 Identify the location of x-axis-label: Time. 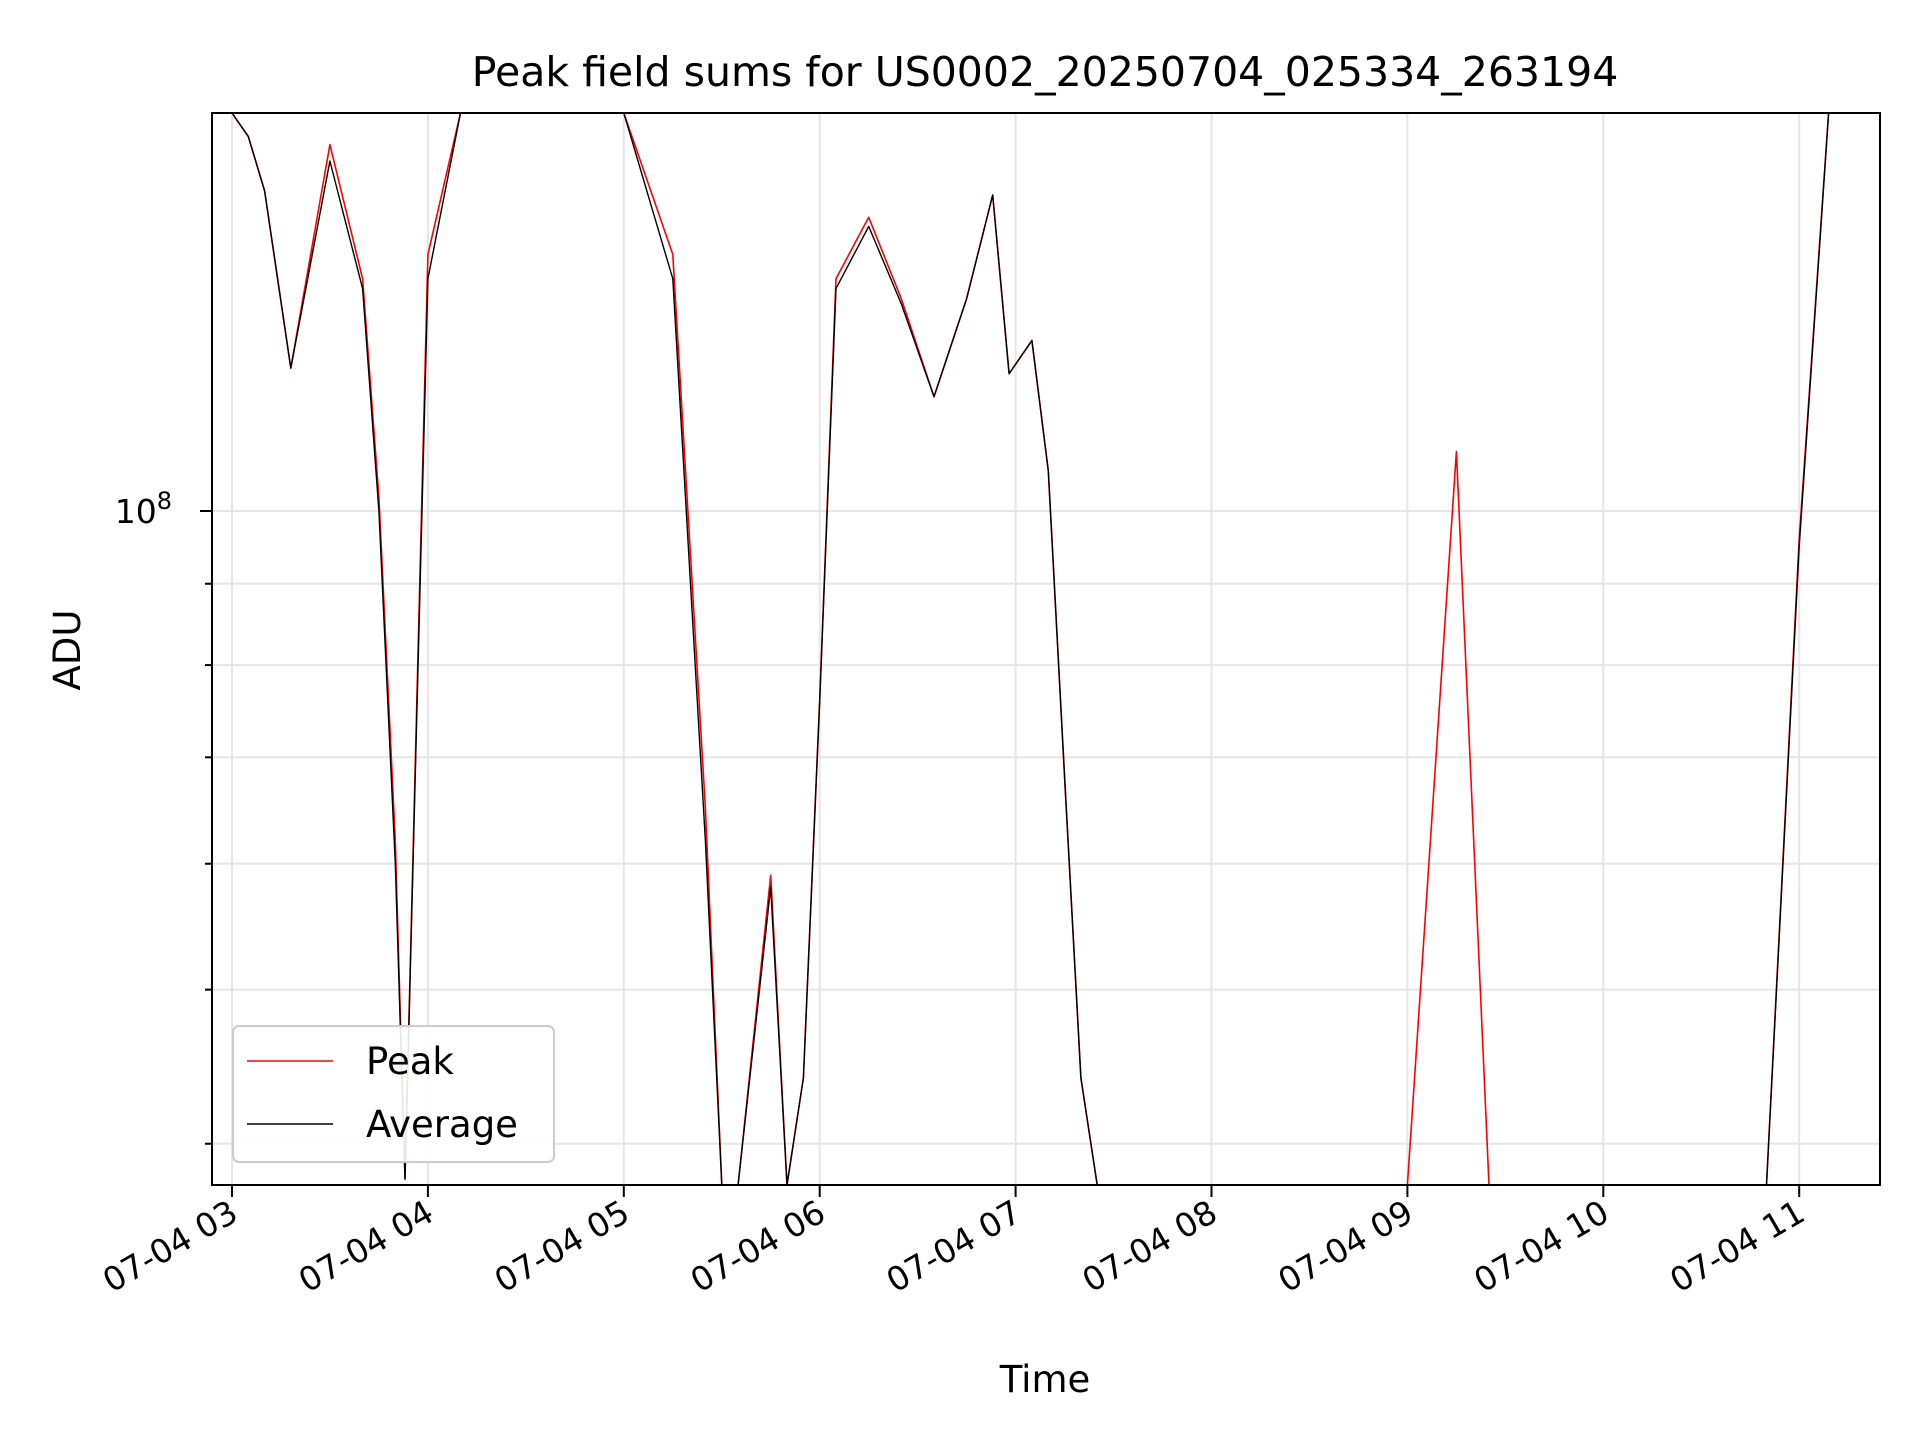
(1045, 1379).